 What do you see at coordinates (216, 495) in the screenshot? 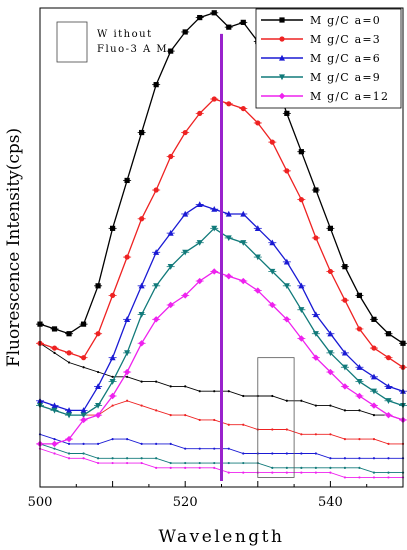
I see `x-axis: 500 520 540` at bounding box center [216, 495].